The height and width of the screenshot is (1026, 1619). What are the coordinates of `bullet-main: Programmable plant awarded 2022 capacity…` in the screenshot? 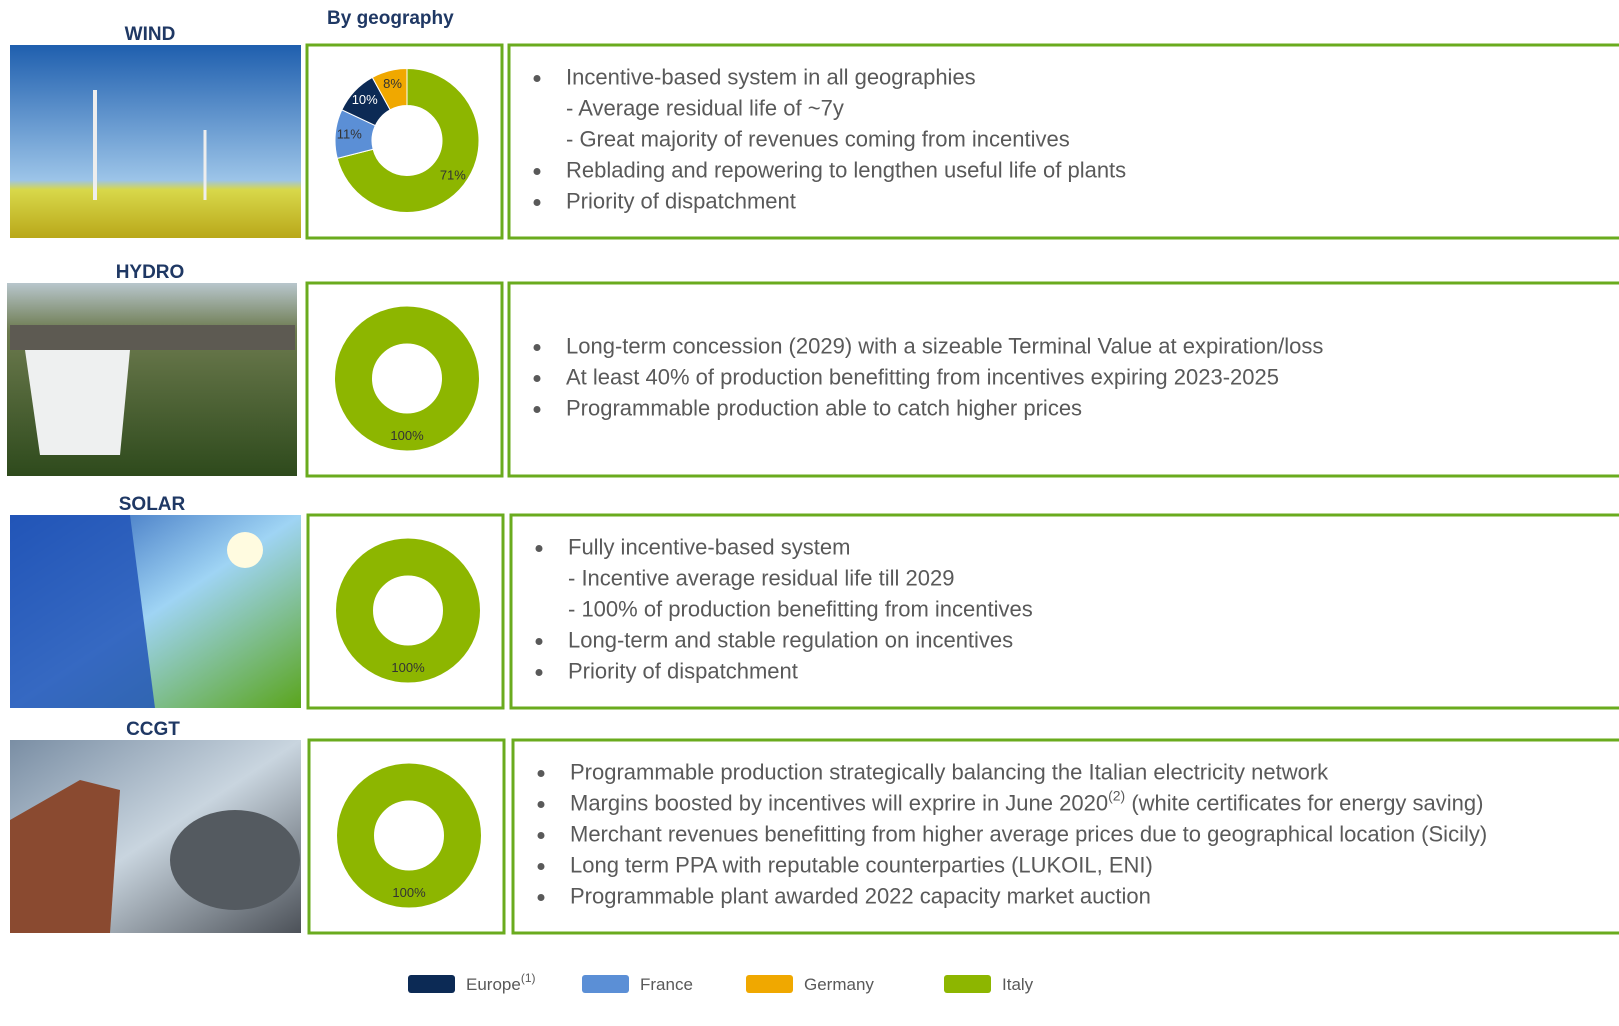 It's located at (860, 895).